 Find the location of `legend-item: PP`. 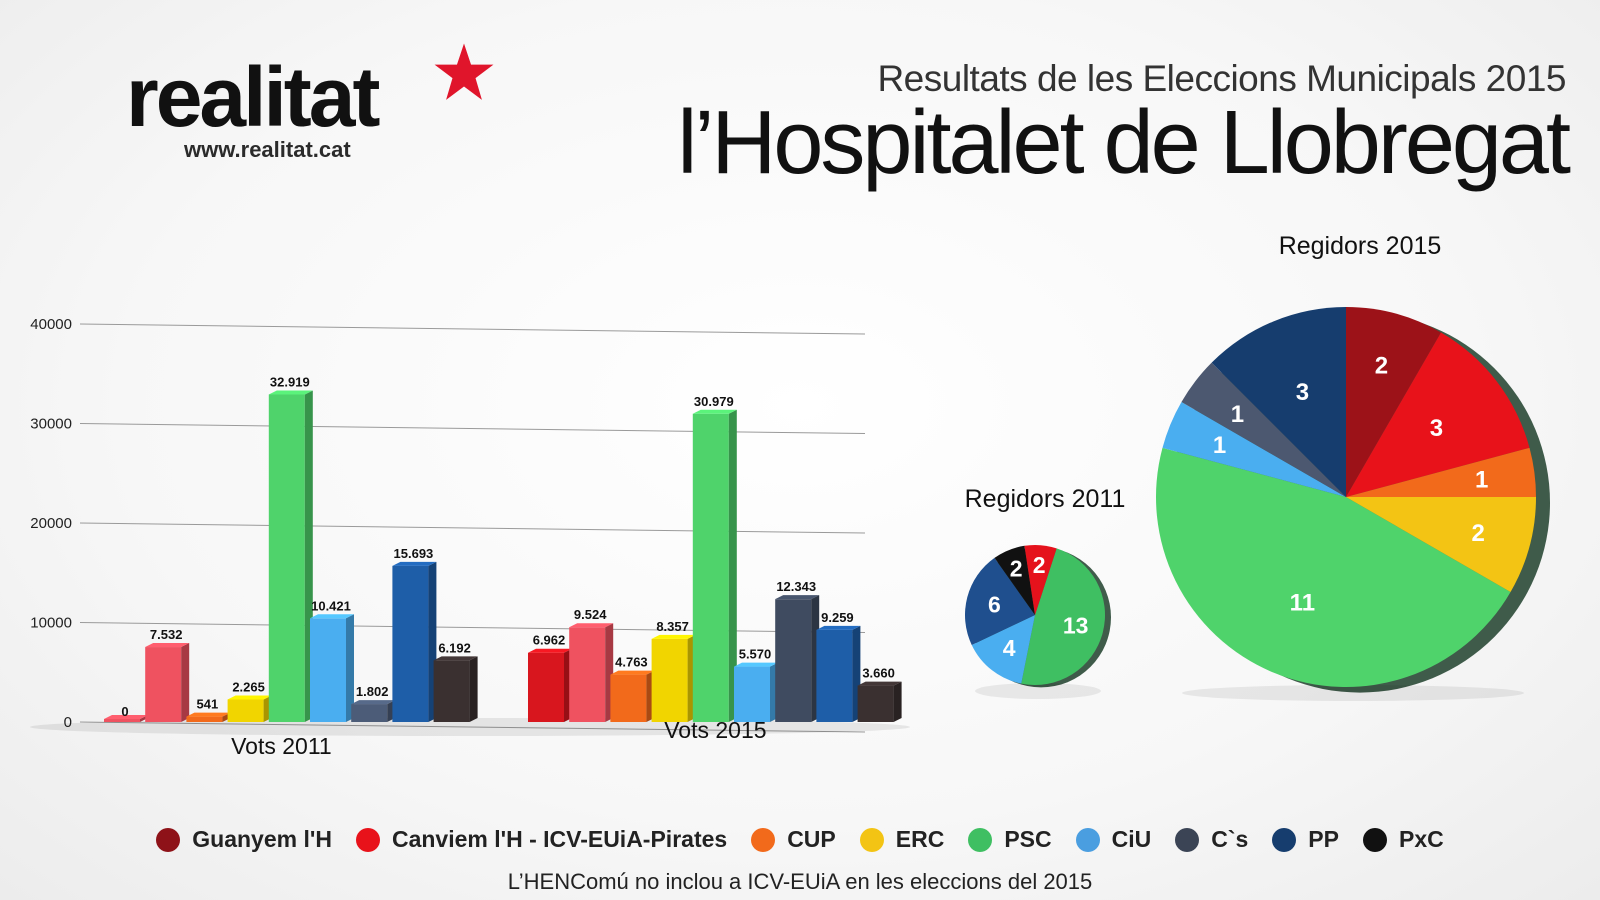

legend-item: PP is located at coordinates (1305, 839).